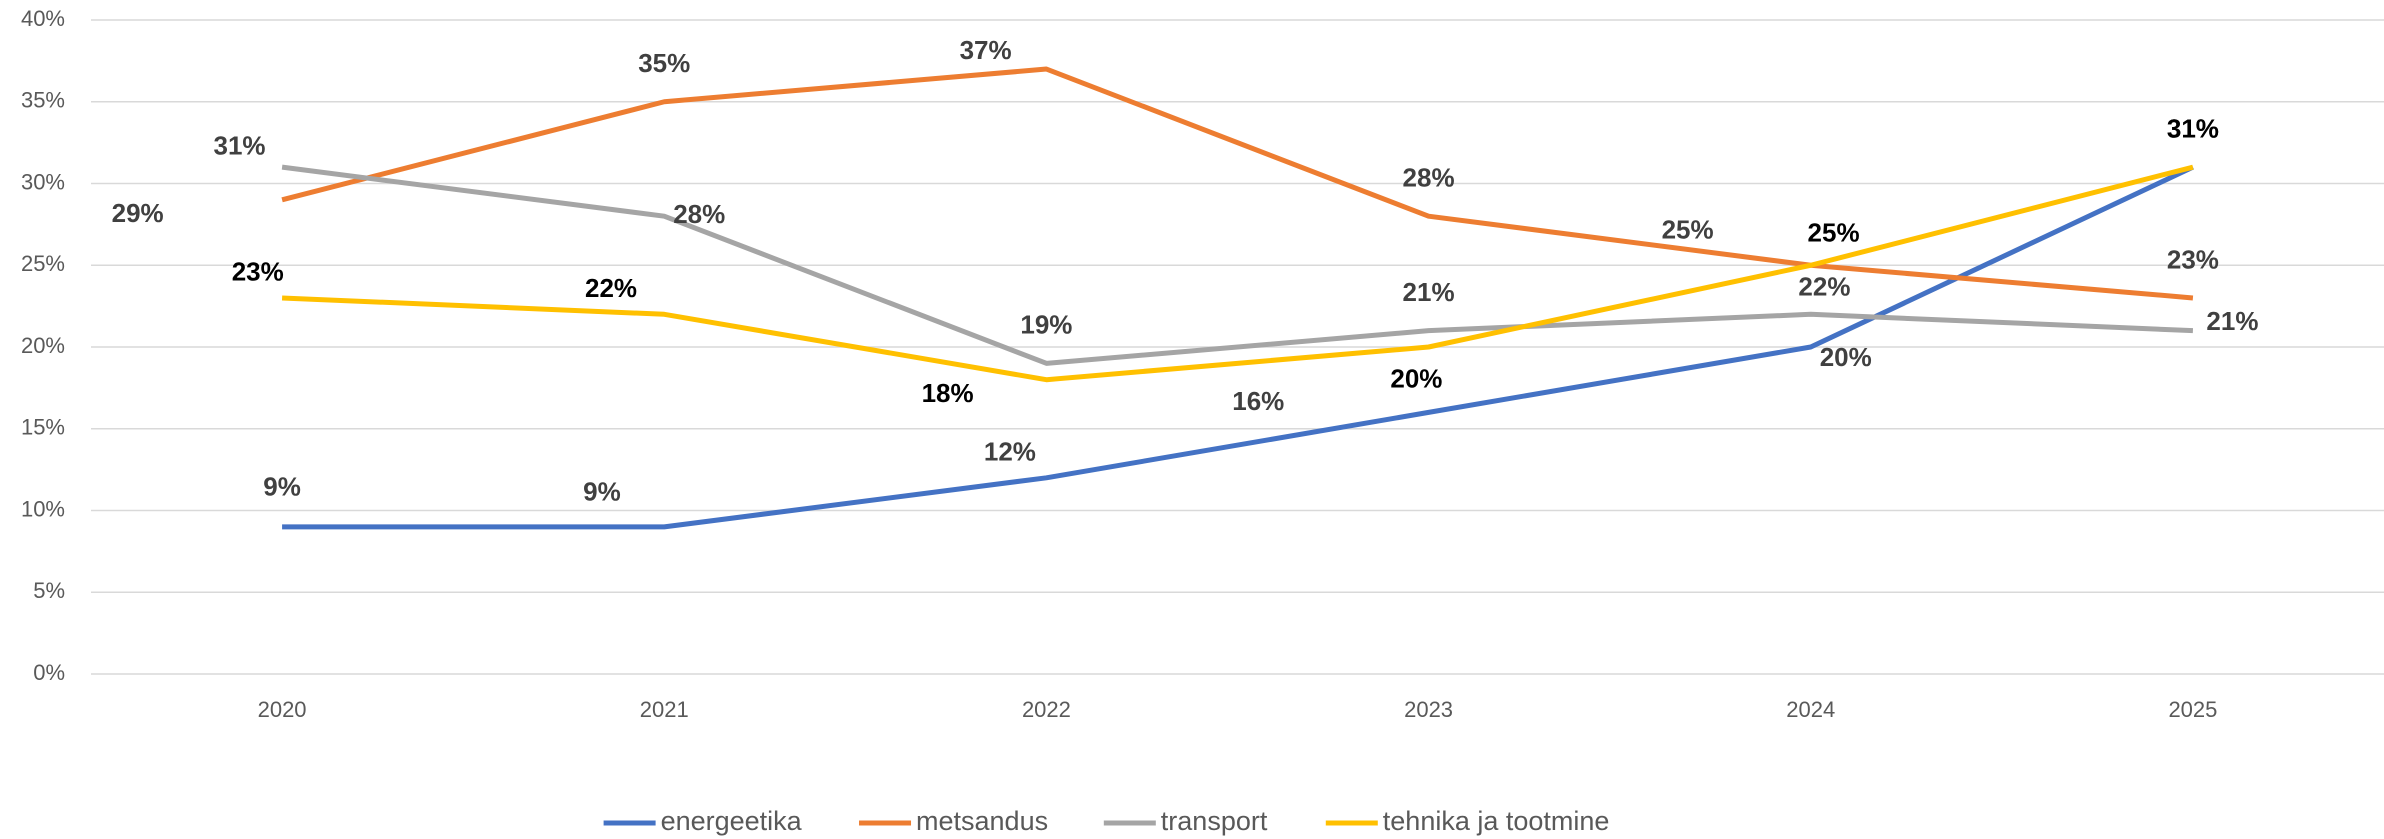  Describe the element at coordinates (43, 100) in the screenshot. I see `y-tick-label: 35%` at that location.